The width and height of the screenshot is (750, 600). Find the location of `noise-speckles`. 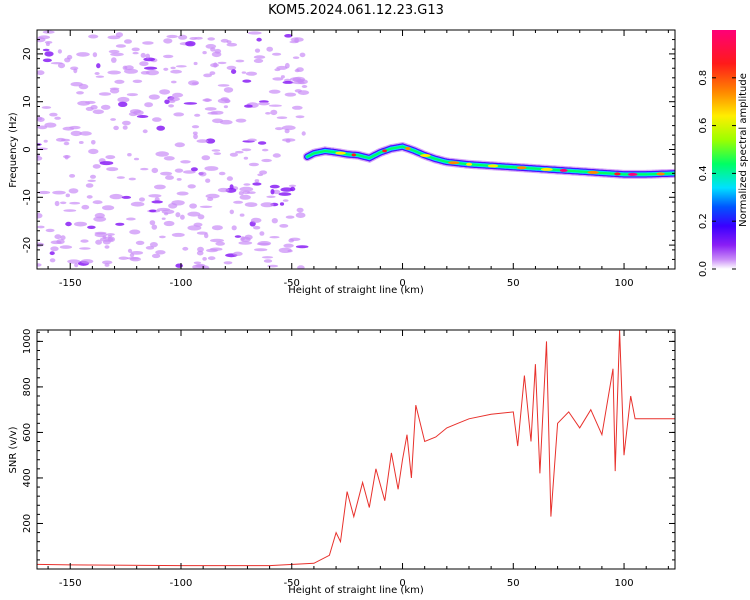

noise-speckles is located at coordinates (173, 149).